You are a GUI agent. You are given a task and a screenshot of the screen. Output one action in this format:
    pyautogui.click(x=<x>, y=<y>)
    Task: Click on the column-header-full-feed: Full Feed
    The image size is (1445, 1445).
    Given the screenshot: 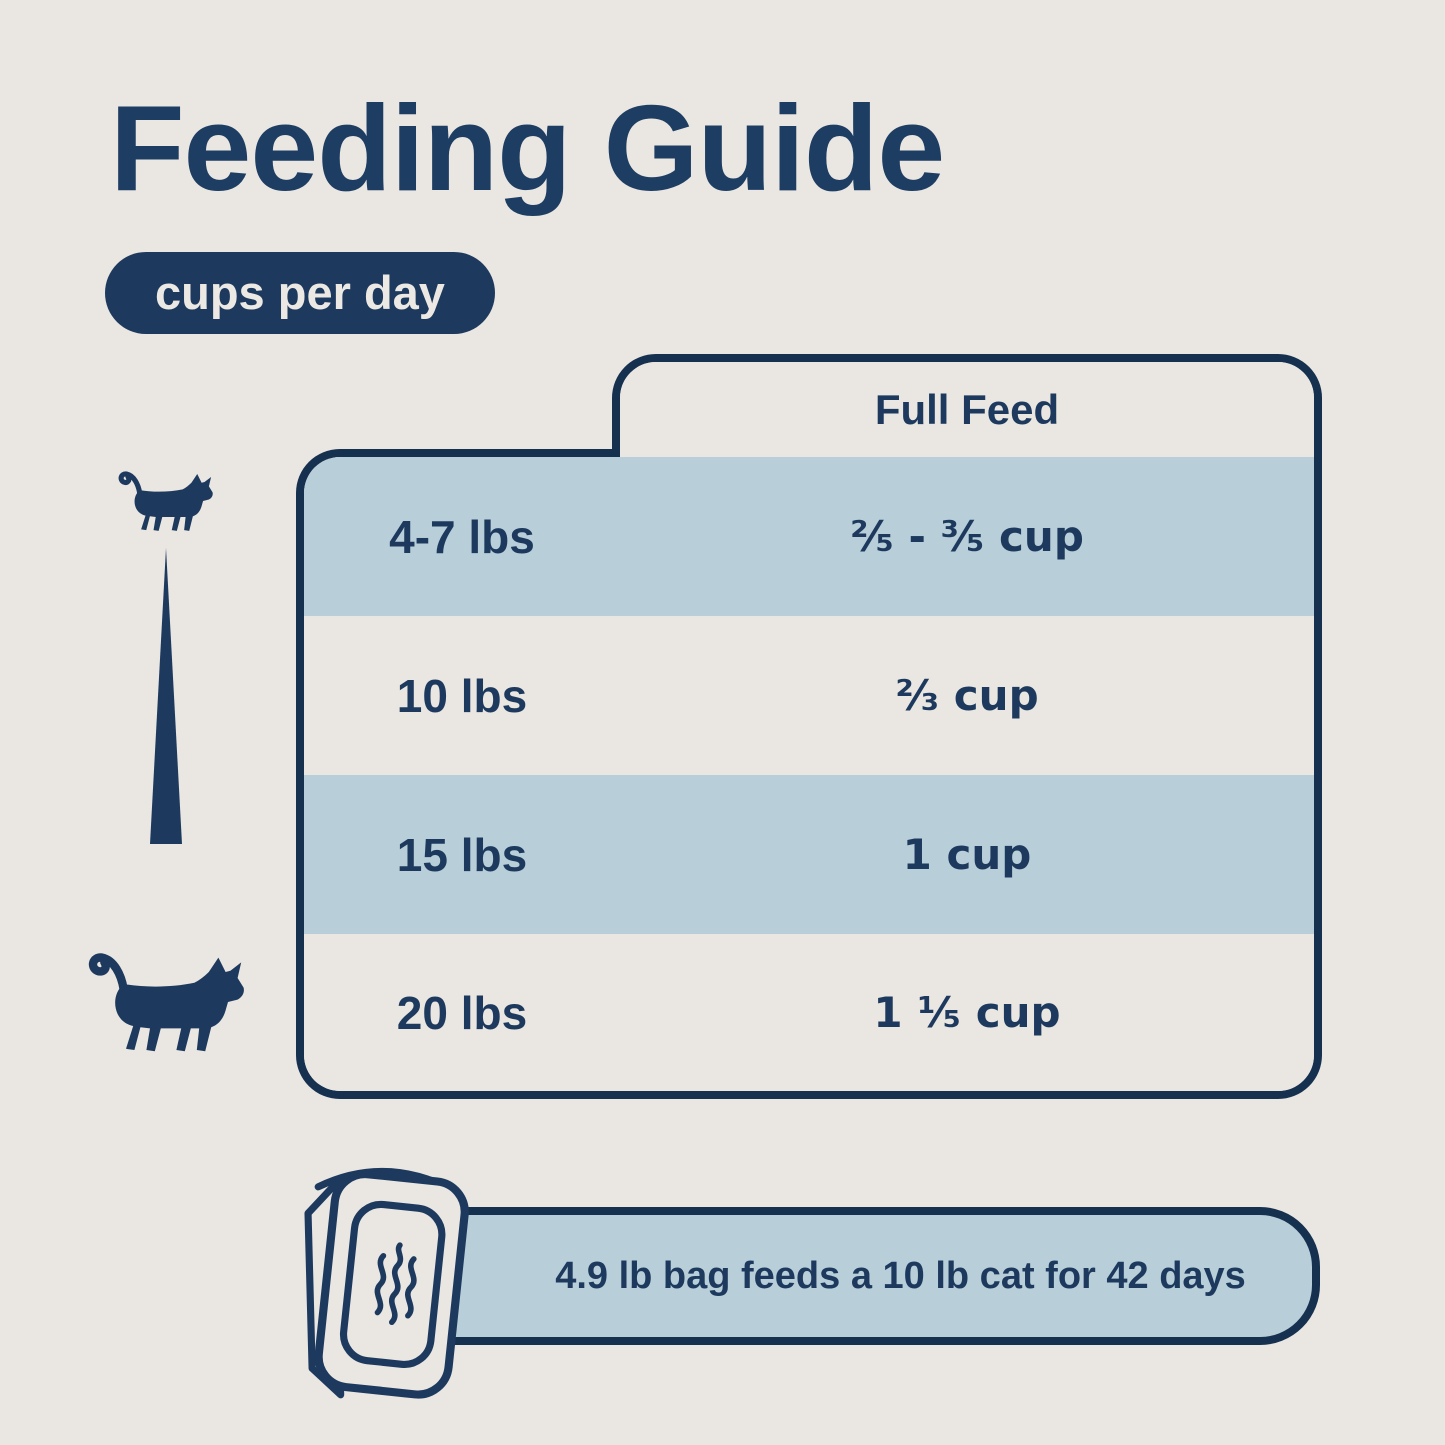 What is the action you would take?
    pyautogui.click(x=967, y=409)
    